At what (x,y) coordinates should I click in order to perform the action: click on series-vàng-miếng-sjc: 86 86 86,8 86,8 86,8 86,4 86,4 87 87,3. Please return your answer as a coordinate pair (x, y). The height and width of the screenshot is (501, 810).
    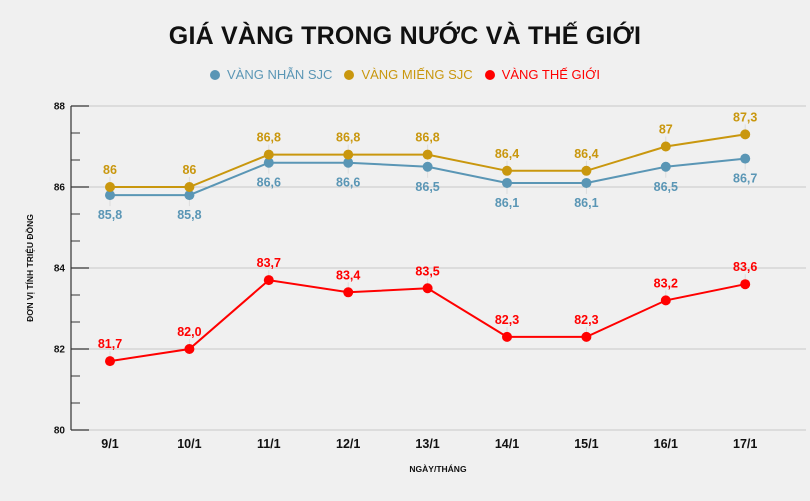
    Looking at the image, I should click on (430, 151).